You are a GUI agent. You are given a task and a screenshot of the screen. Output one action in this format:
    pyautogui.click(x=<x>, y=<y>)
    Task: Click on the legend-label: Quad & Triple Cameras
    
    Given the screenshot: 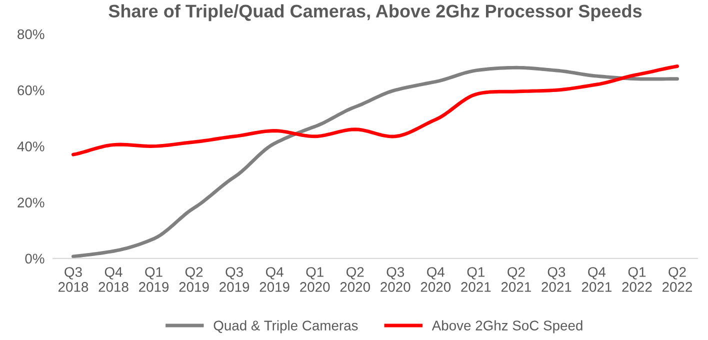 What is the action you would take?
    pyautogui.click(x=286, y=327)
    